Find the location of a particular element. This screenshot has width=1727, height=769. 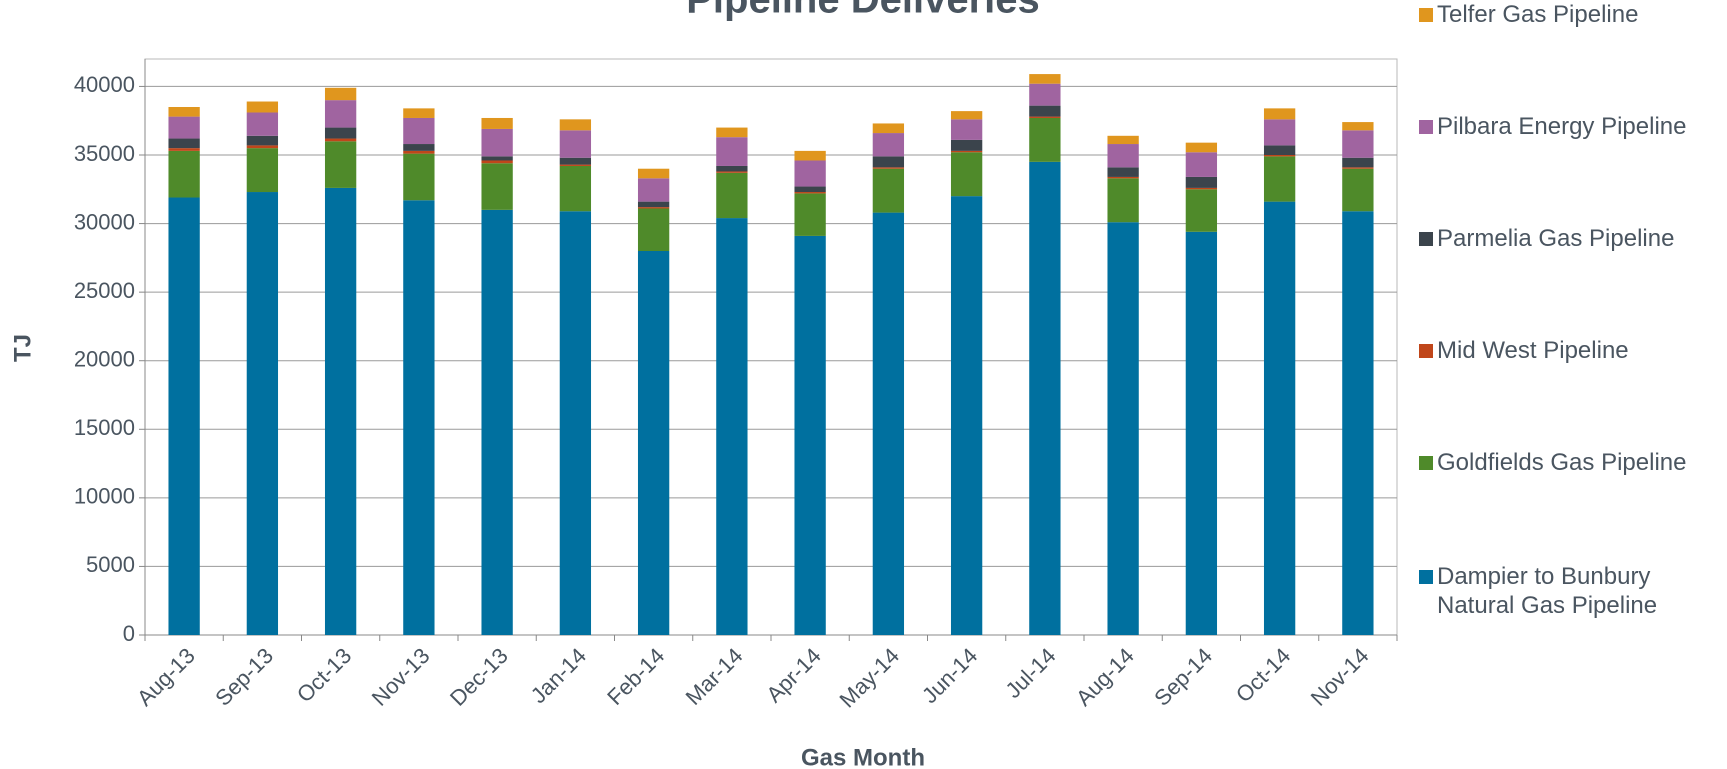

x-tick-label: Nov-14 is located at coordinates (1340, 677).